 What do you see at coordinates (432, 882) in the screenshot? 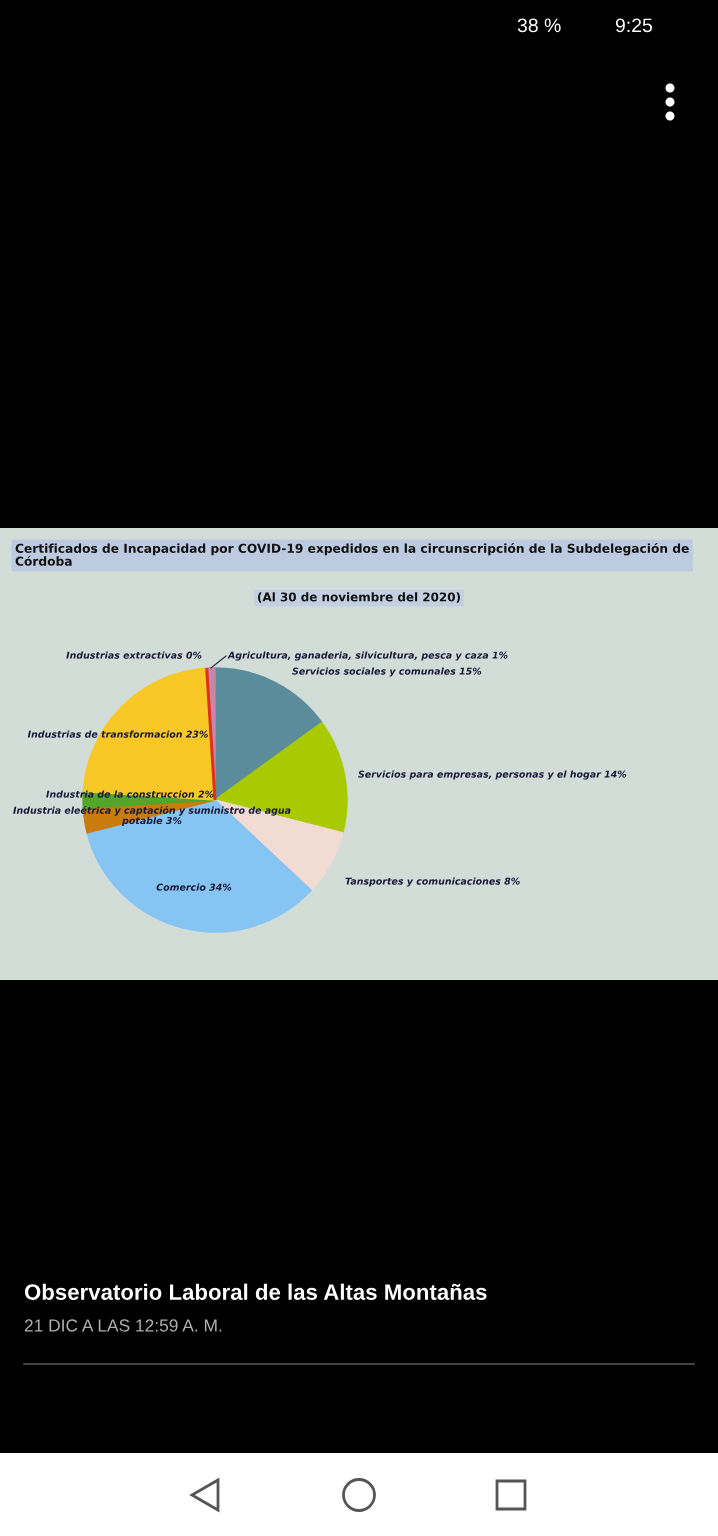
I see `slice-label: Tansportes y comunicaciones 8%` at bounding box center [432, 882].